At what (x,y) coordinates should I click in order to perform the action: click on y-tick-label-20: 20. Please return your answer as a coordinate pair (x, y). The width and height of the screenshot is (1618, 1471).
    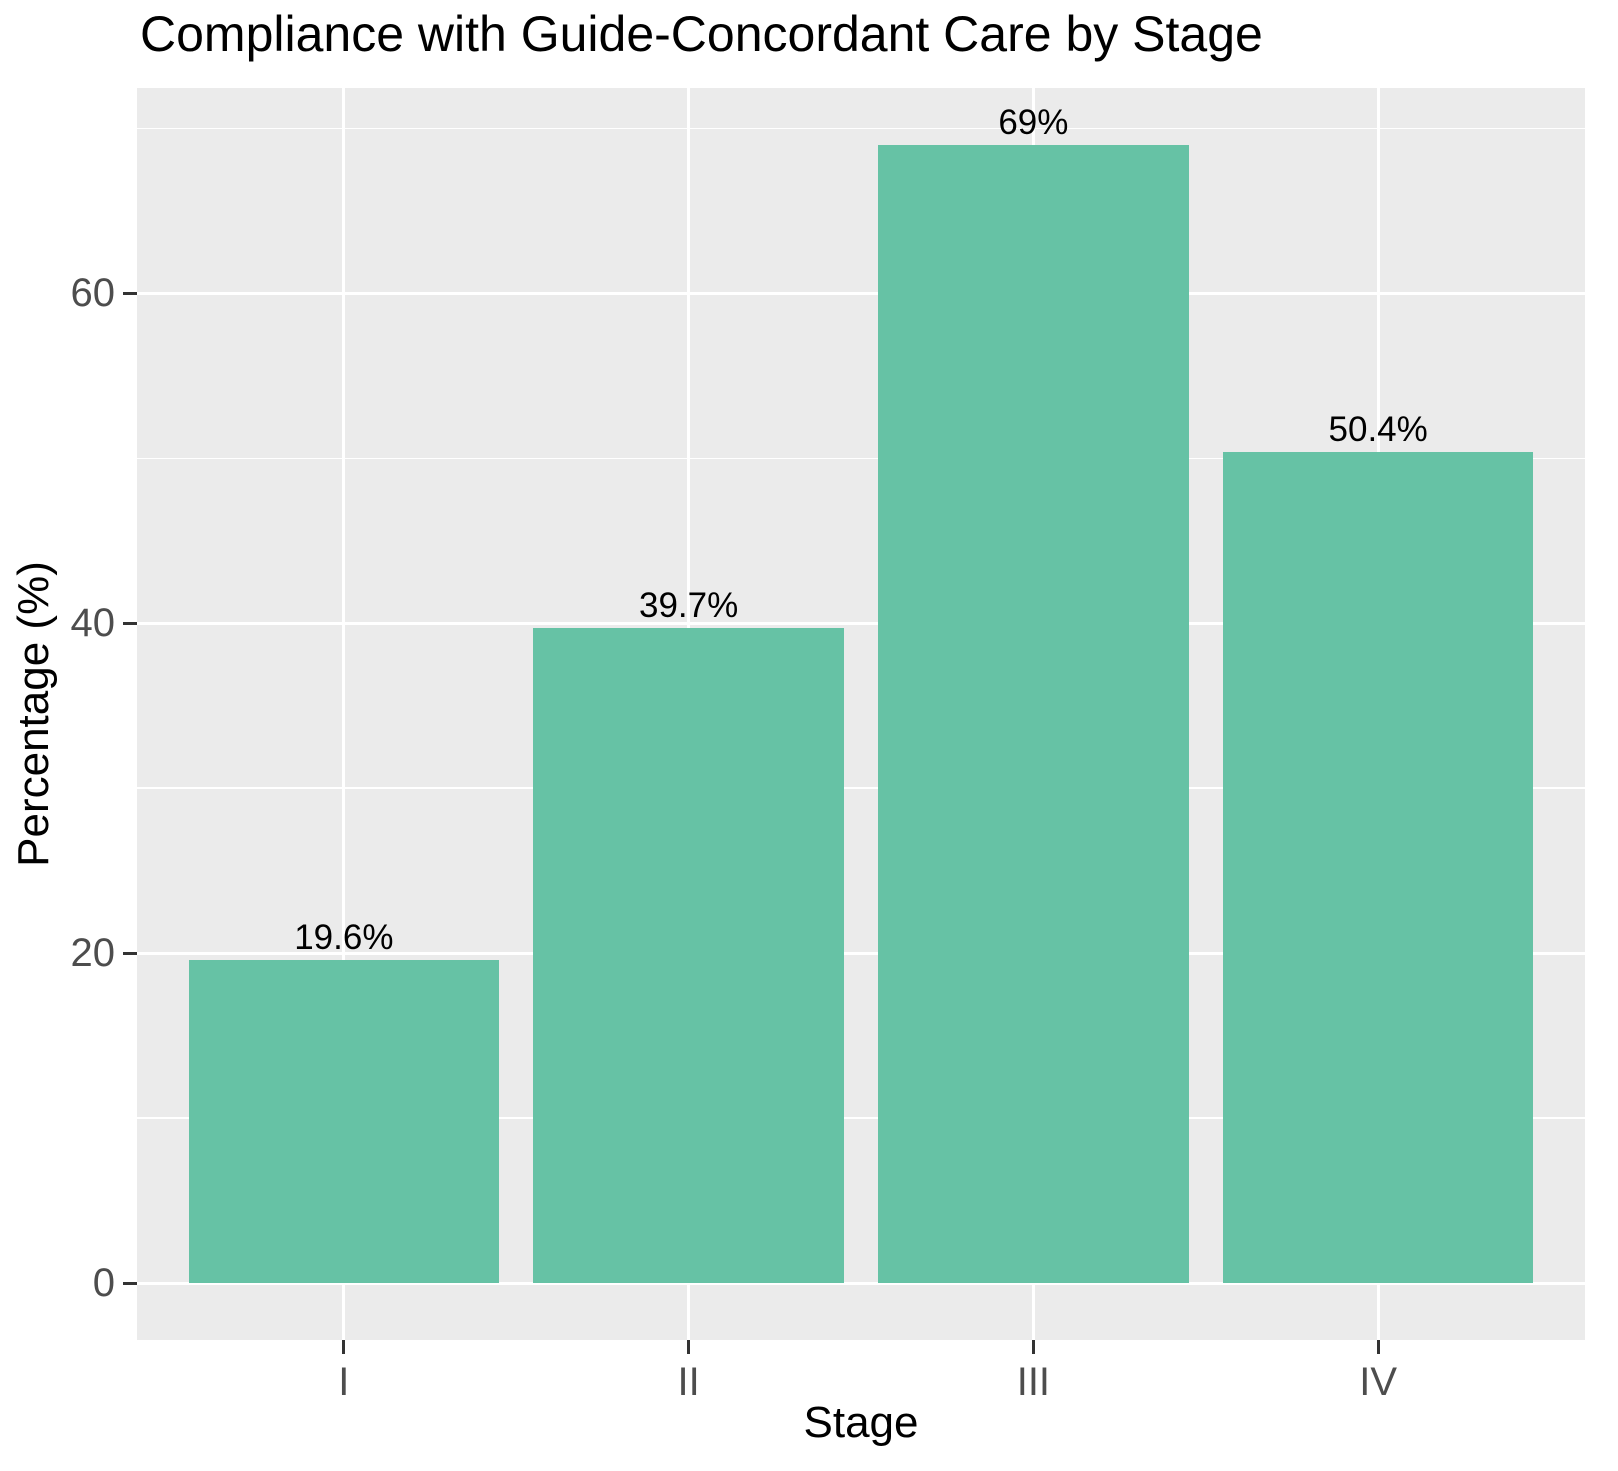
    Looking at the image, I should click on (93, 953).